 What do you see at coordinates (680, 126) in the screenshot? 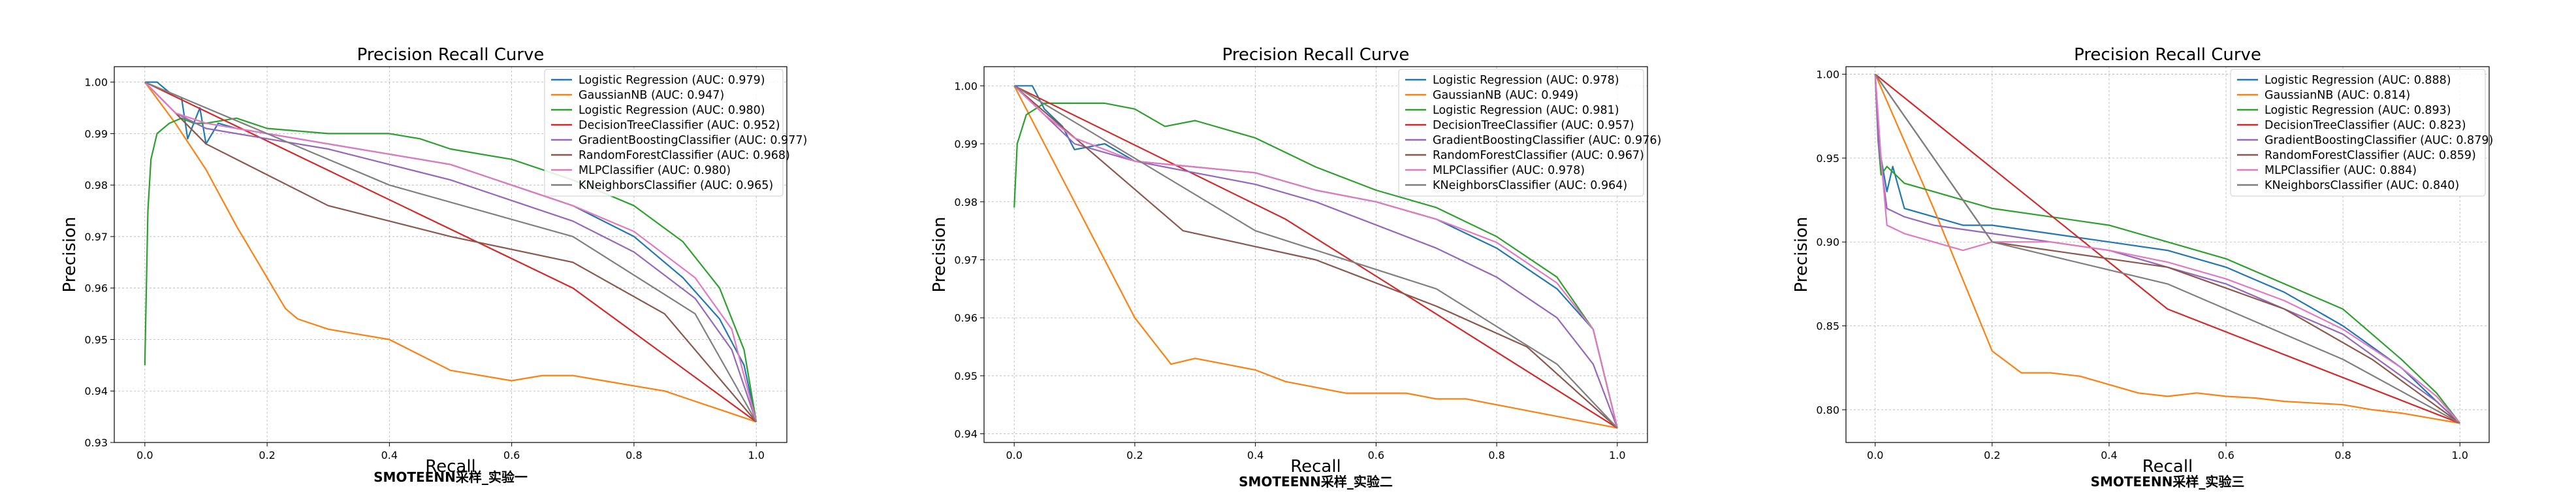
I see `legend-entry: DecisionTreeClassifier (AUC: 0.952)` at bounding box center [680, 126].